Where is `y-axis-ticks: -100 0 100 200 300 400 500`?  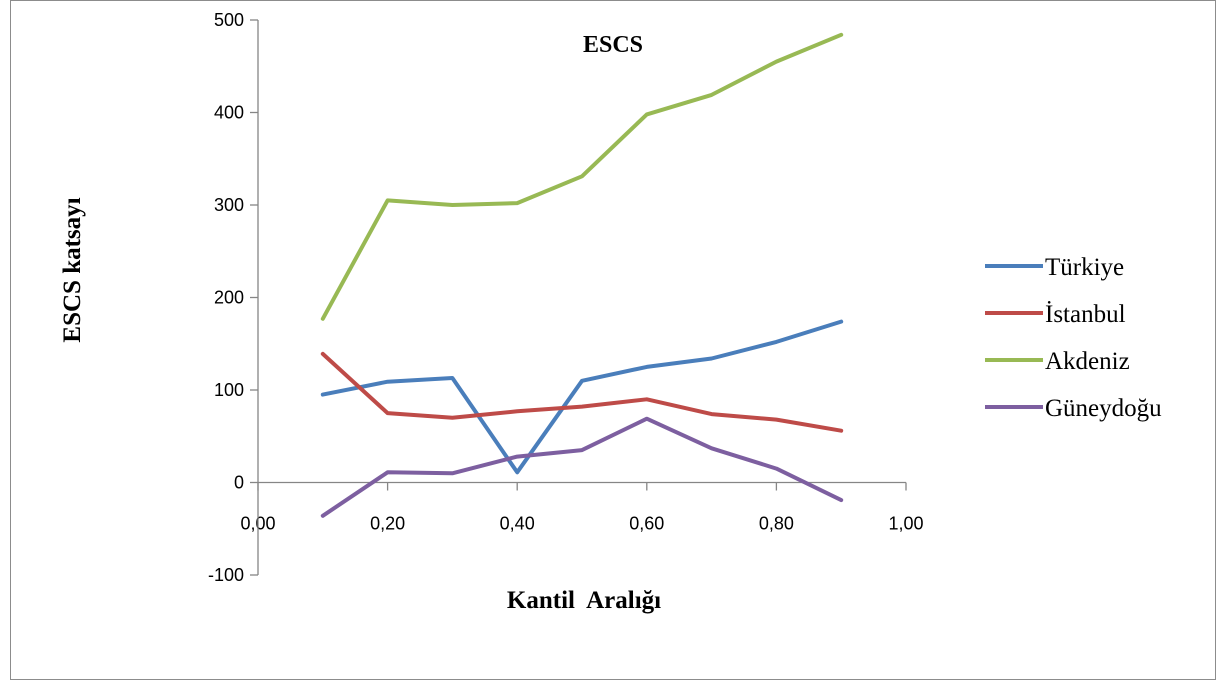 y-axis-ticks: -100 0 100 200 300 400 500 is located at coordinates (233, 297).